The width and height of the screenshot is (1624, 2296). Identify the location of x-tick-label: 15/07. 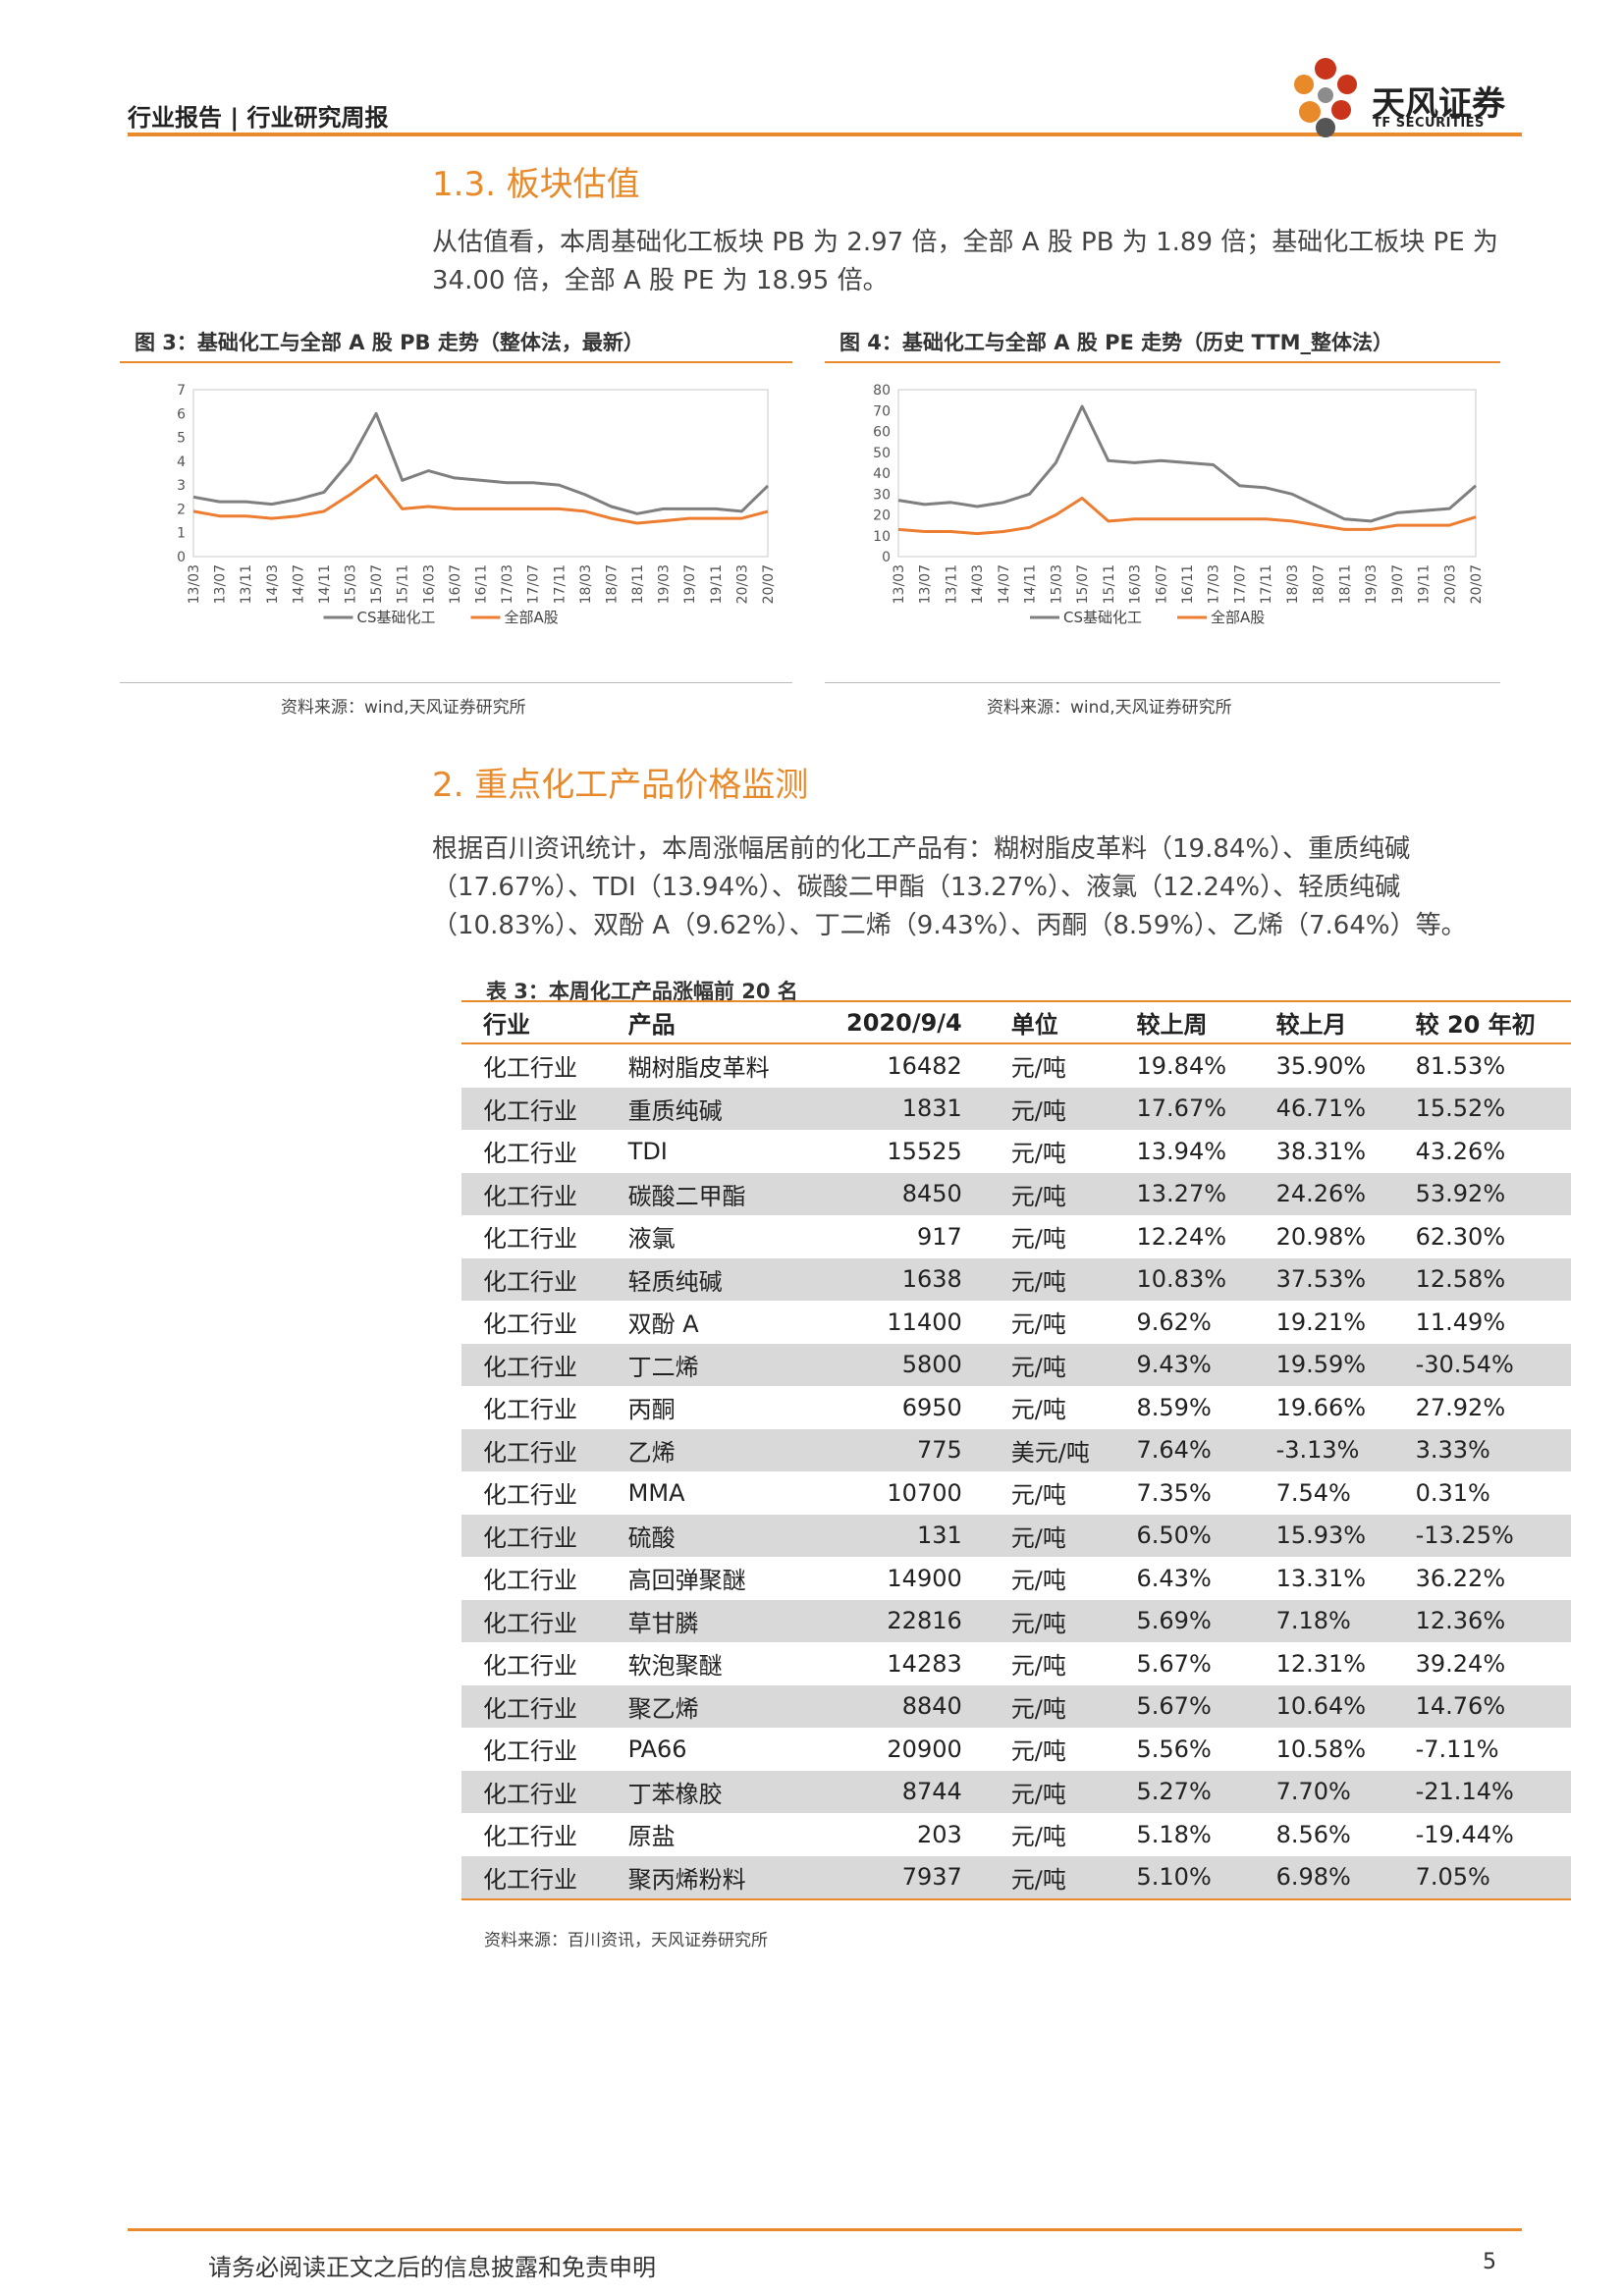
(1083, 584).